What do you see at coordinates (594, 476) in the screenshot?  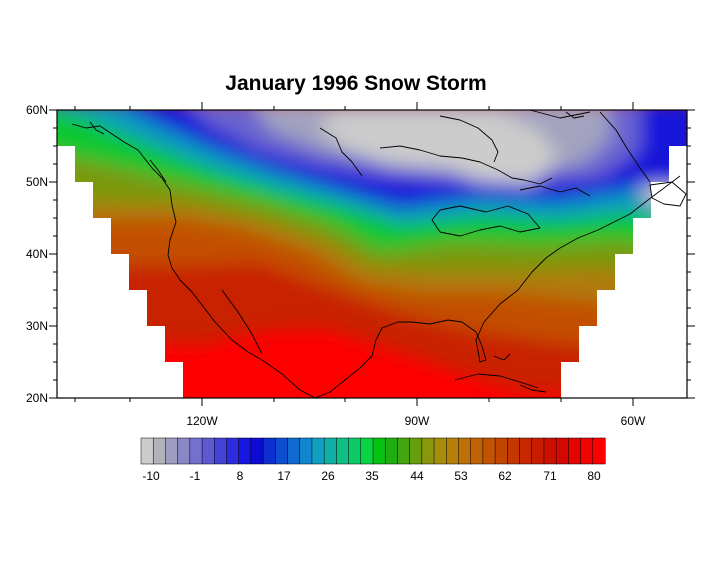 I see `colorbar-label: 80` at bounding box center [594, 476].